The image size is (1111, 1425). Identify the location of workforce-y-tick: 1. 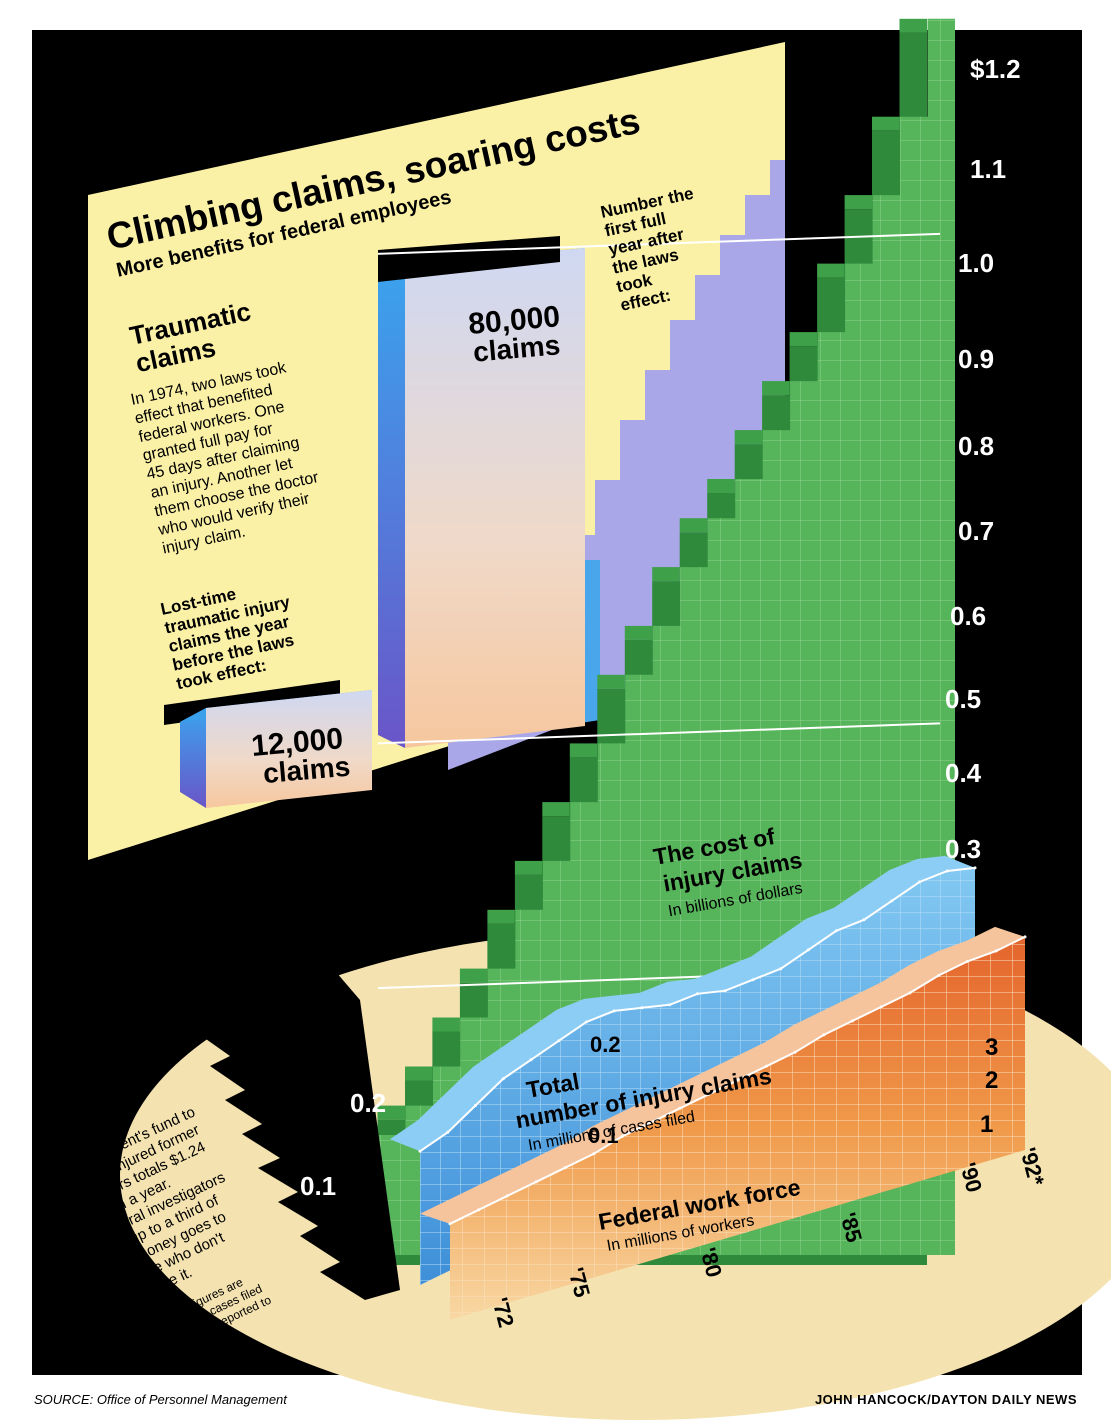
(986, 1124).